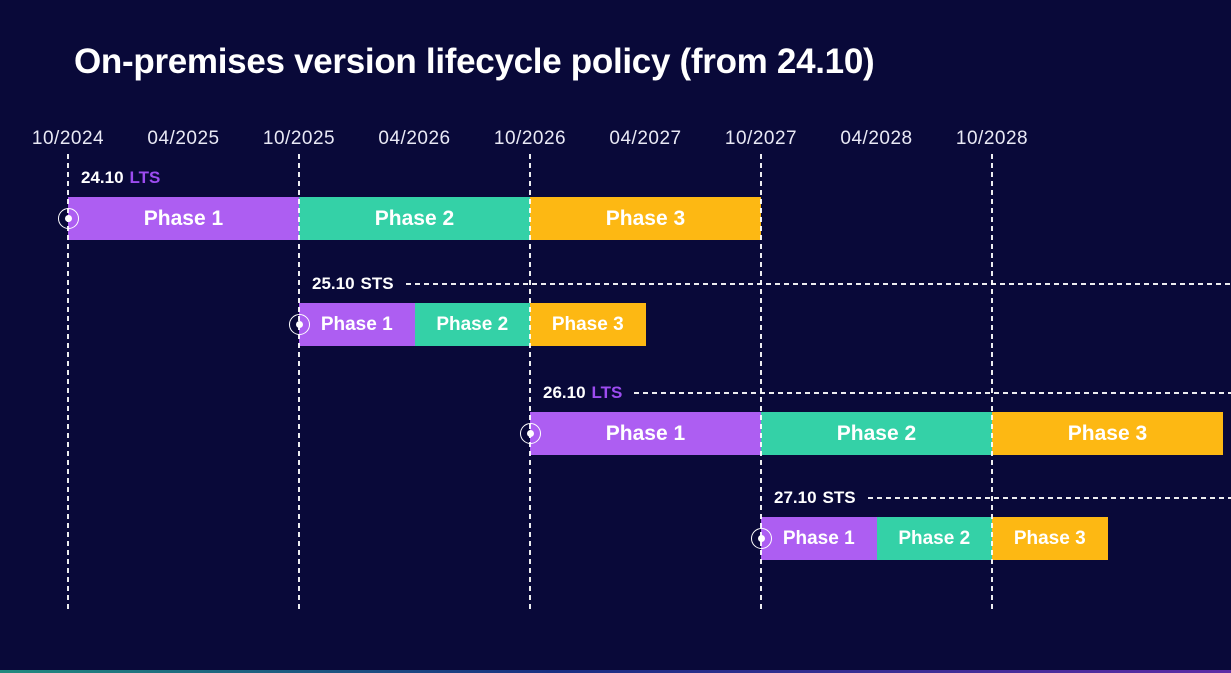  Describe the element at coordinates (992, 138) in the screenshot. I see `axis-tick-label: 10/2028` at that location.